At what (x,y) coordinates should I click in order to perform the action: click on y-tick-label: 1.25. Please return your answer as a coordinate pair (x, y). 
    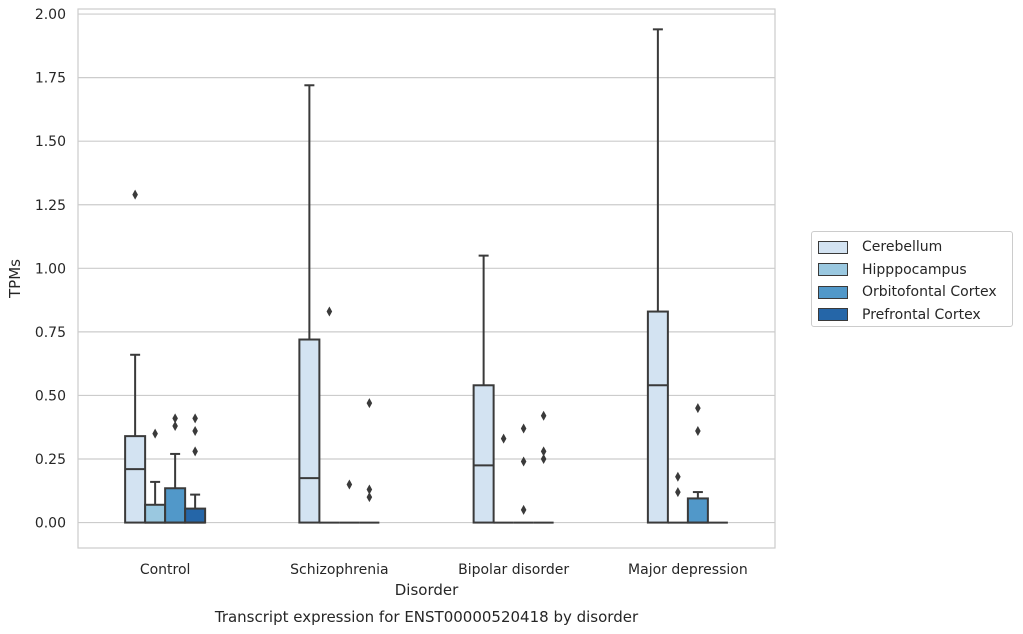
    Looking at the image, I should click on (50, 206).